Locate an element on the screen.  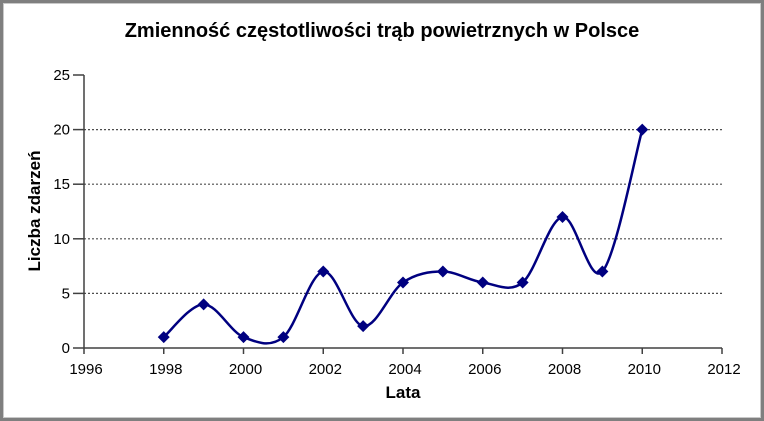
x-tick-label: 2012 is located at coordinates (723, 369).